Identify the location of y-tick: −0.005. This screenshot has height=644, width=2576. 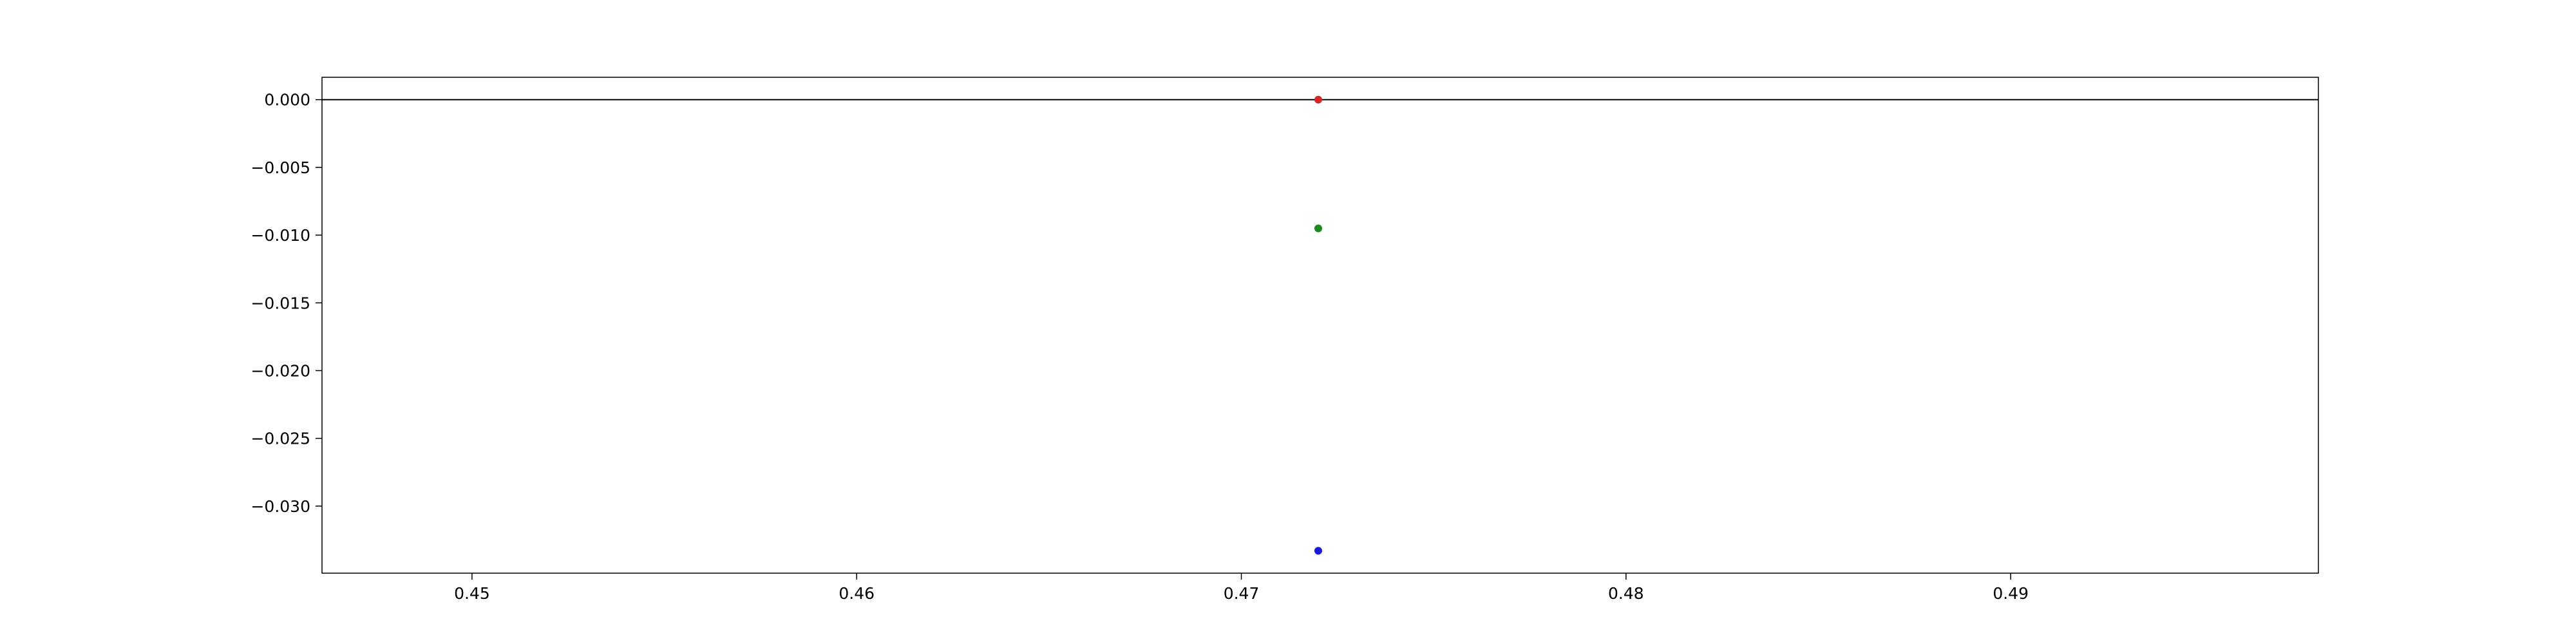
(286, 167).